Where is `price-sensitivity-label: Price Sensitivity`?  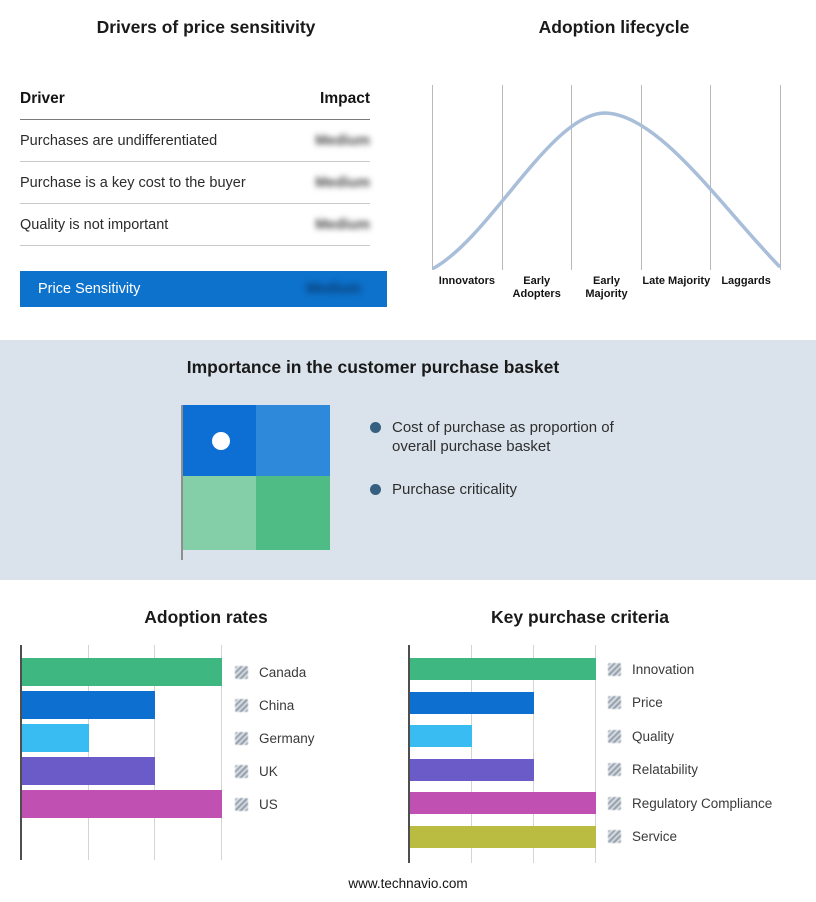 price-sensitivity-label: Price Sensitivity is located at coordinates (89, 289).